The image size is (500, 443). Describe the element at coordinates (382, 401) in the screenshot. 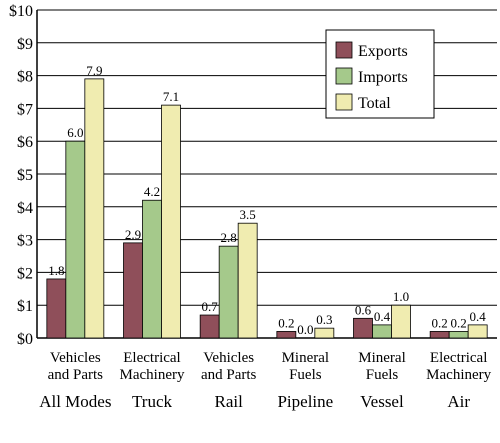

I see `mode-label: Vessel` at that location.